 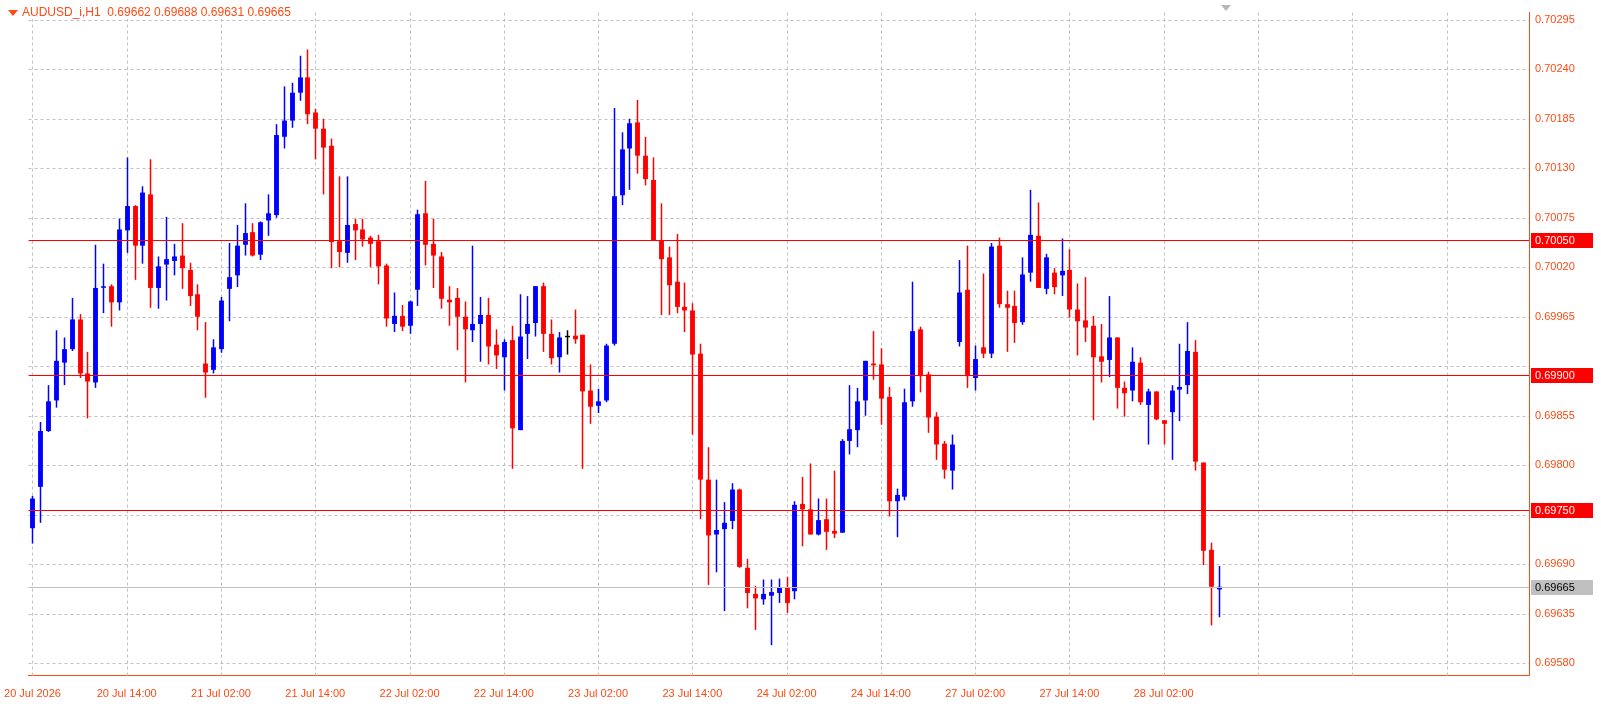 What do you see at coordinates (1555, 612) in the screenshot?
I see `y-tick-label: 0.69635` at bounding box center [1555, 612].